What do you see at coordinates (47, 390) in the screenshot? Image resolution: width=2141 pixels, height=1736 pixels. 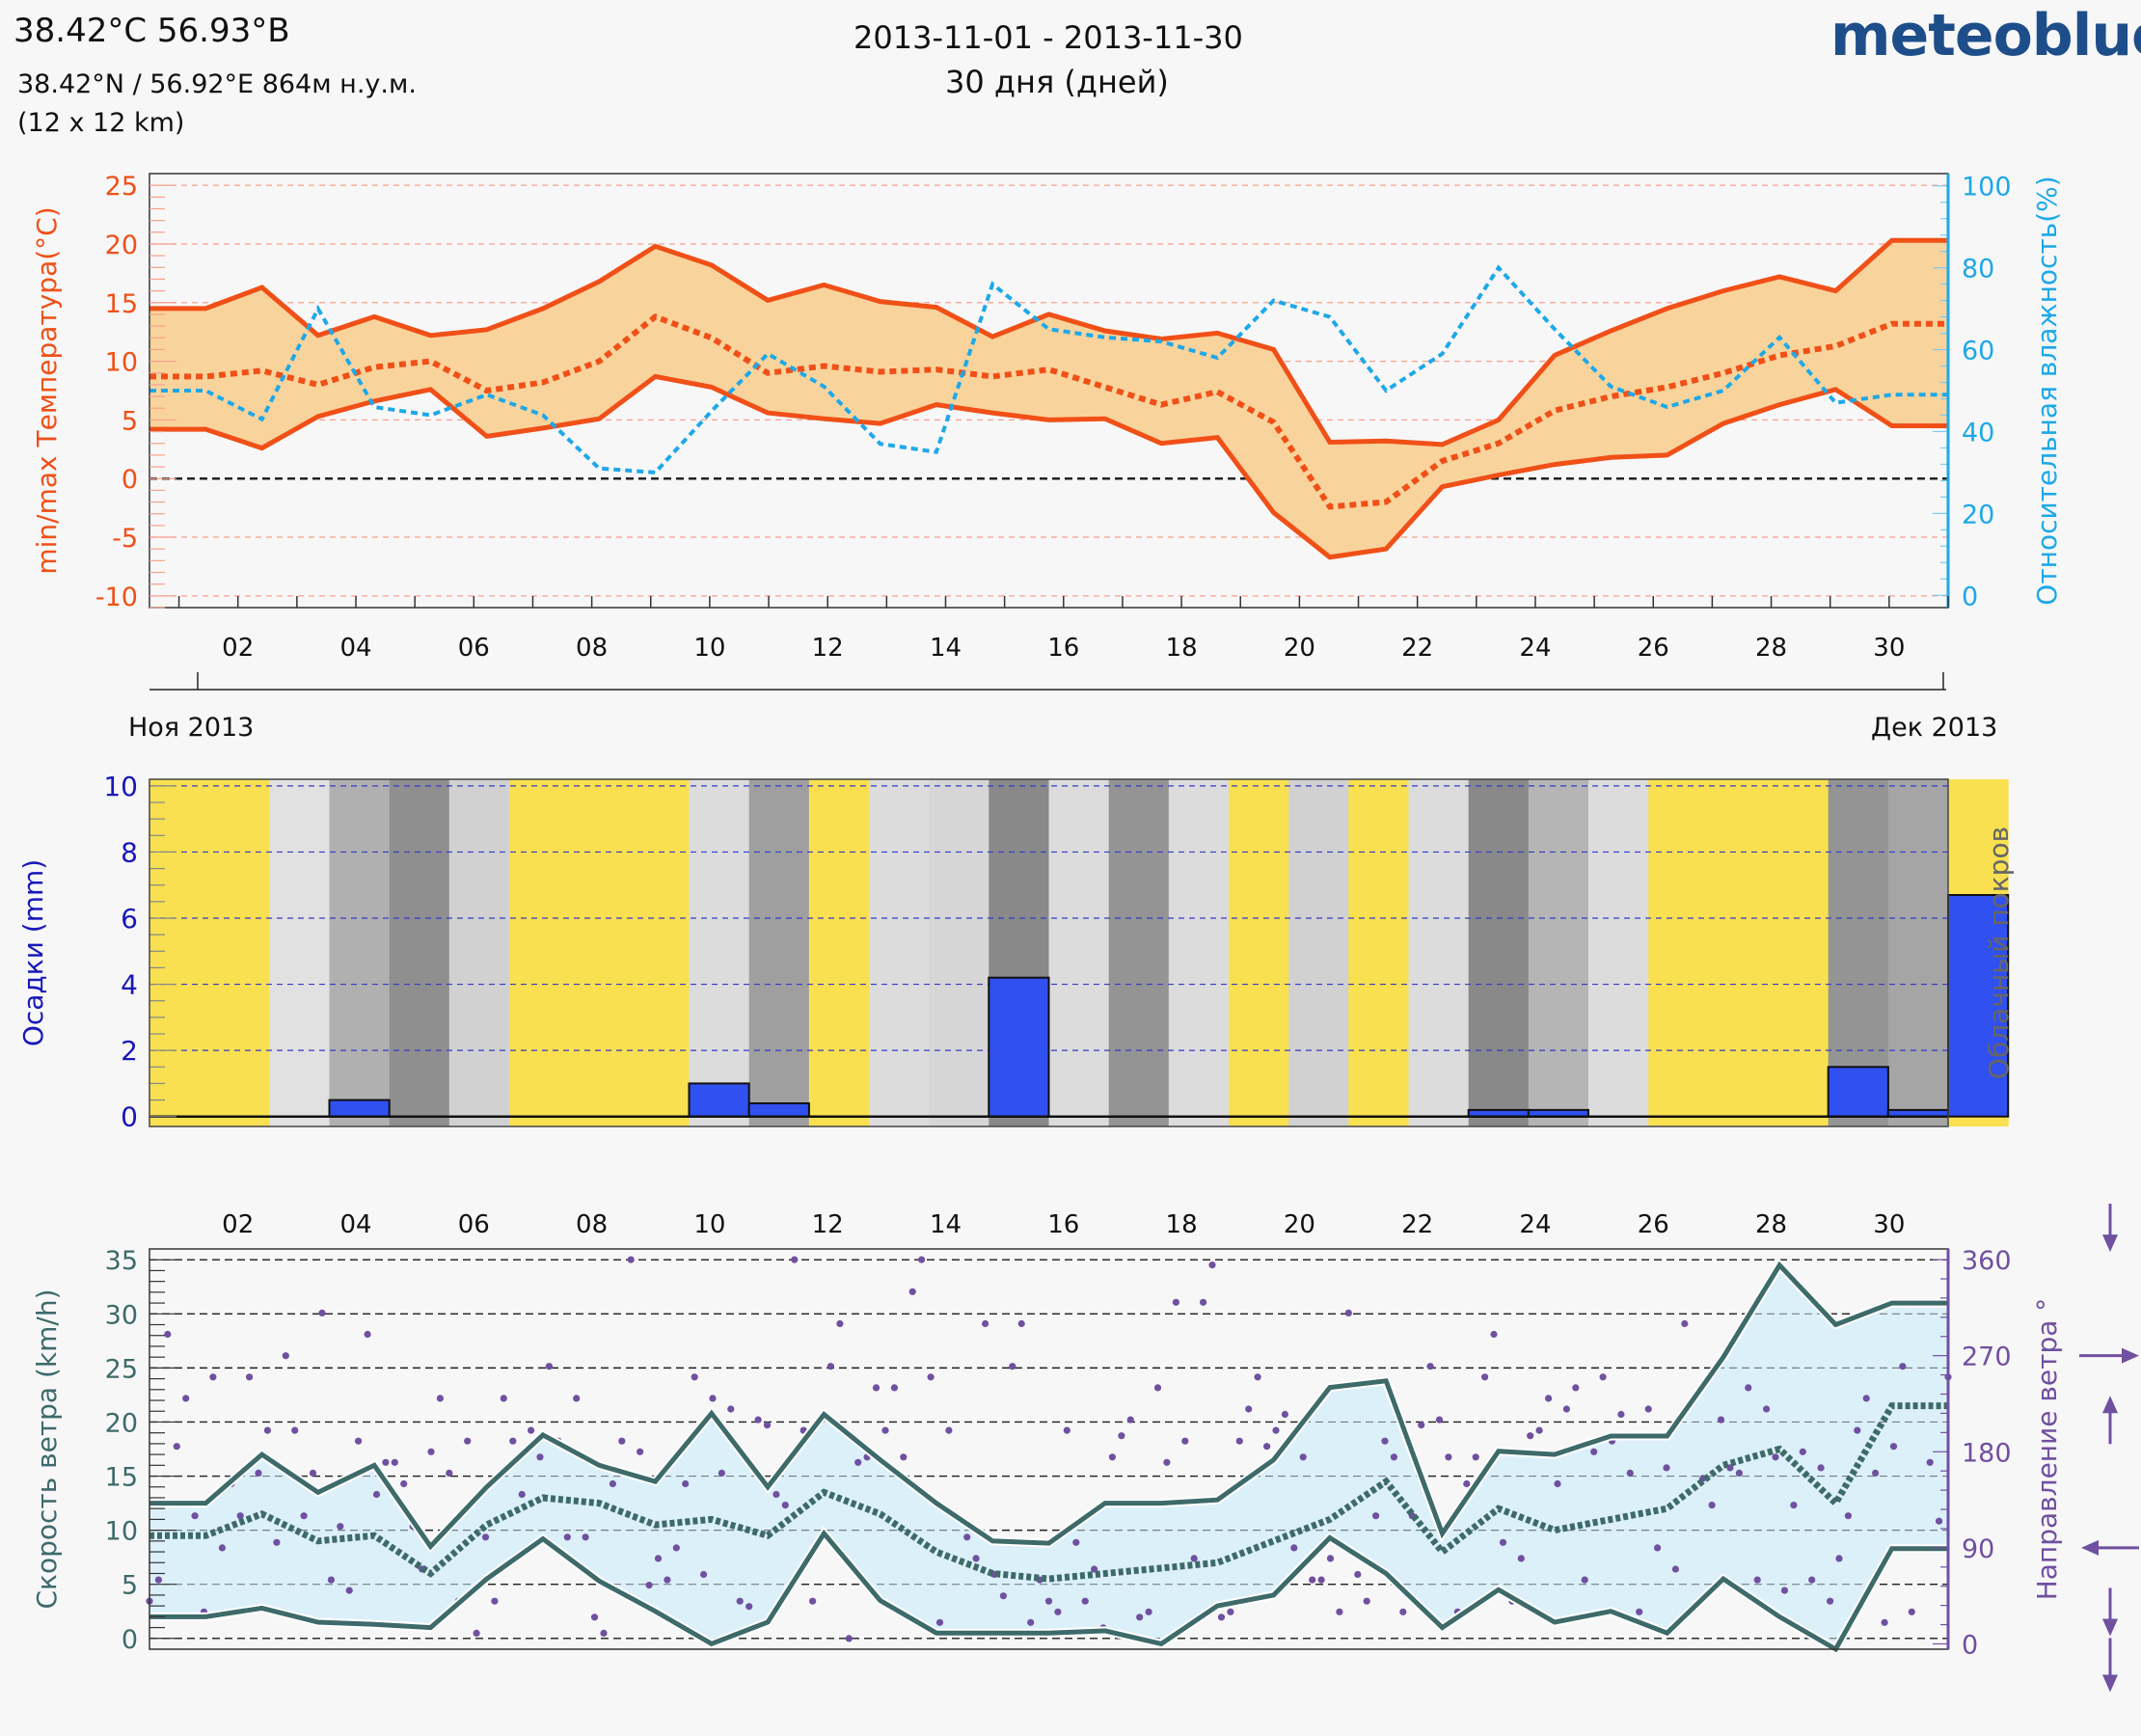 I see `temp-axis-title: min/max Температура(°C)` at bounding box center [47, 390].